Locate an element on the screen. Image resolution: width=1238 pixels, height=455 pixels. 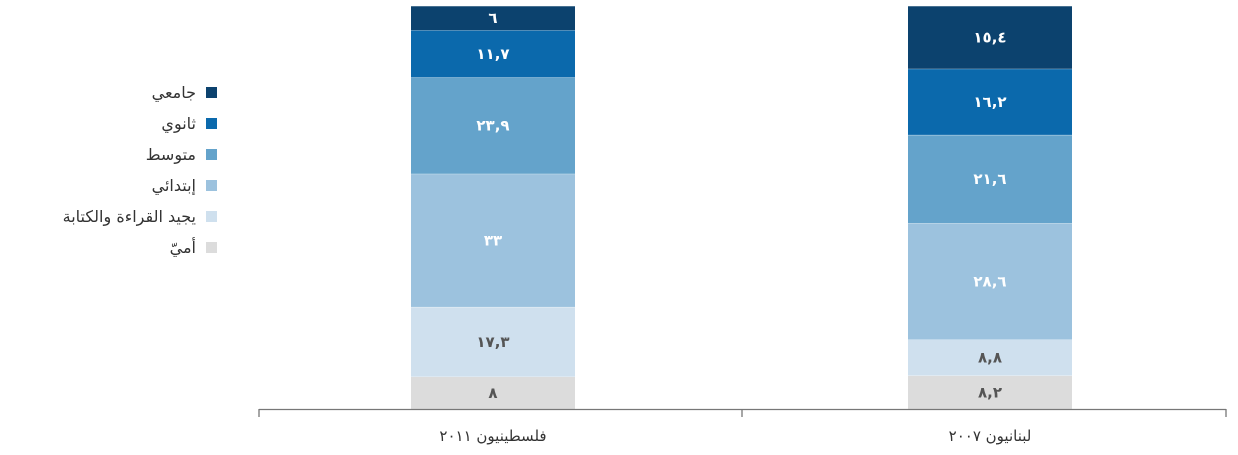
data-label: ٢١,٦ is located at coordinates (989, 179).